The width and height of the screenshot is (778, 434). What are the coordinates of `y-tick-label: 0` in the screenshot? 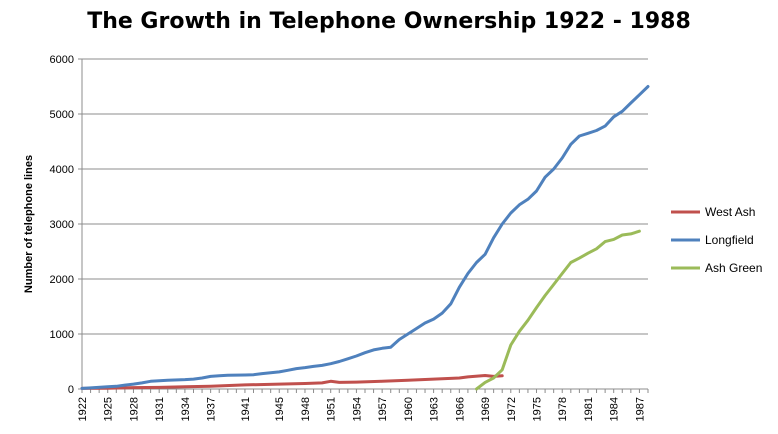 It's located at (71, 390).